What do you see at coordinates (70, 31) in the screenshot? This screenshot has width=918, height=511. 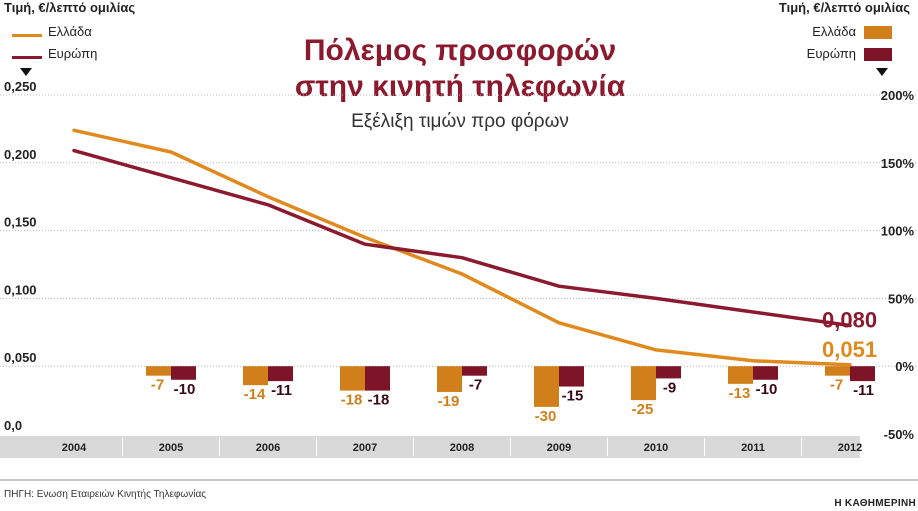 I see `legend-line-greece-label: Ελλάδα` at bounding box center [70, 31].